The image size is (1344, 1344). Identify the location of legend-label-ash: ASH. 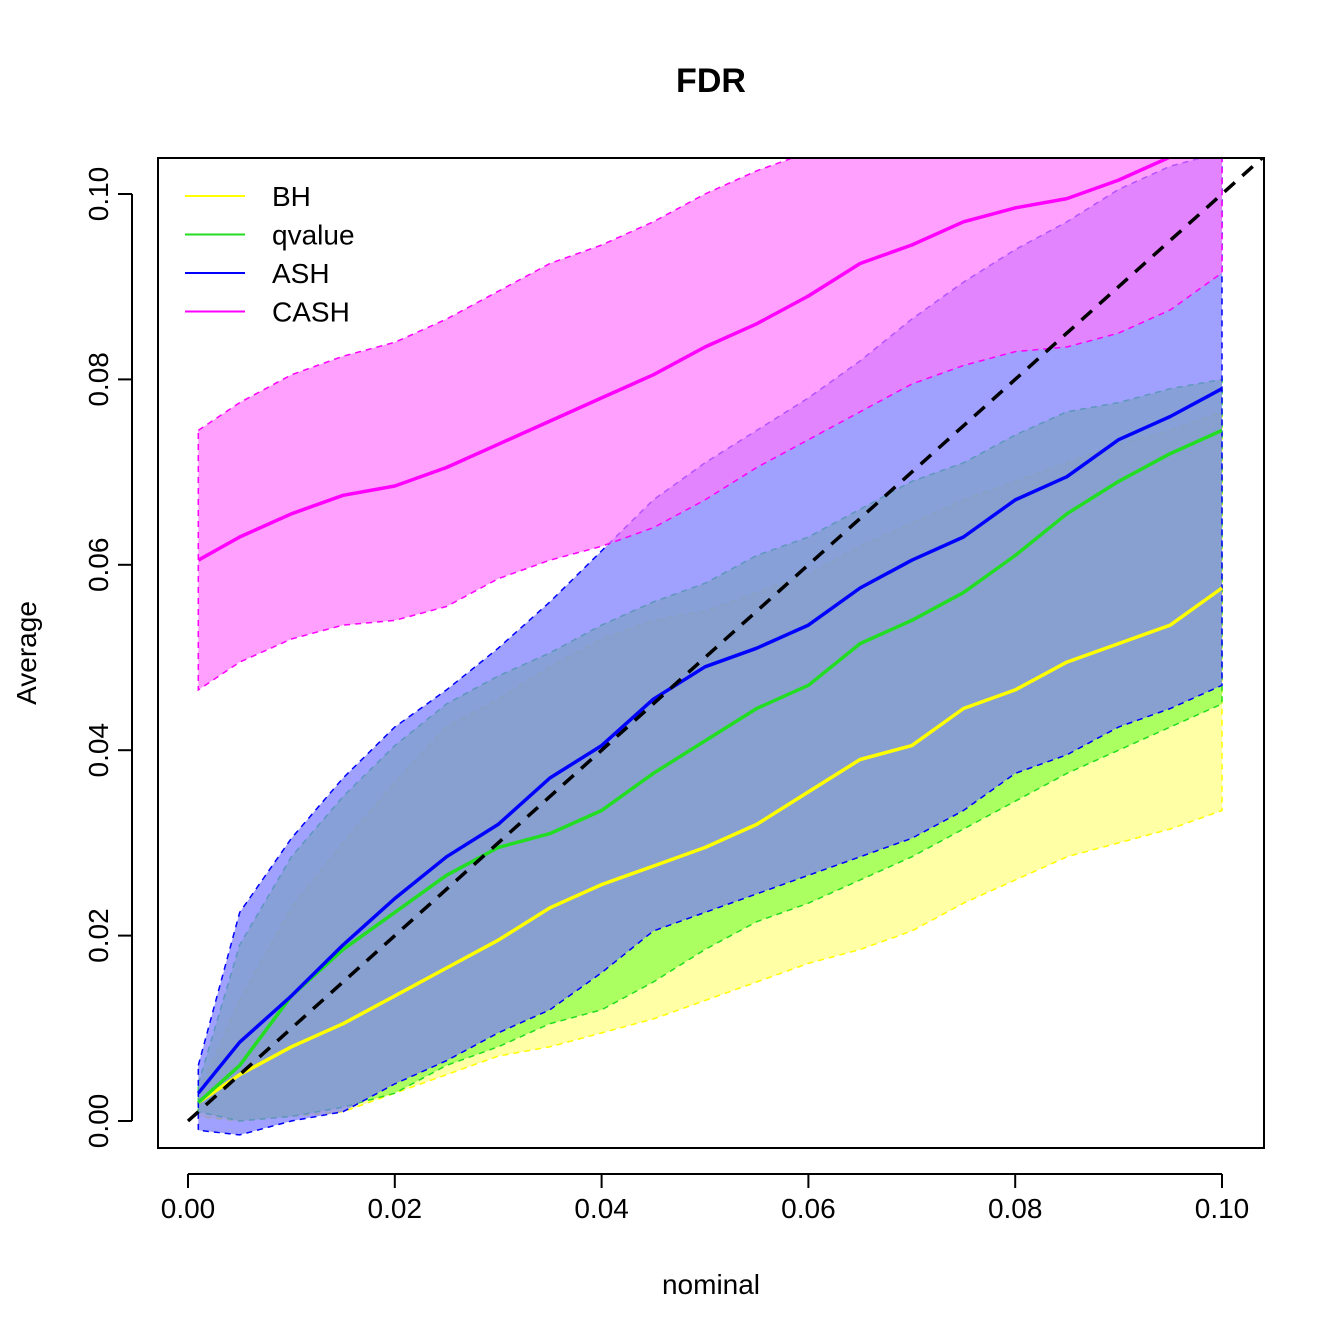
(301, 273).